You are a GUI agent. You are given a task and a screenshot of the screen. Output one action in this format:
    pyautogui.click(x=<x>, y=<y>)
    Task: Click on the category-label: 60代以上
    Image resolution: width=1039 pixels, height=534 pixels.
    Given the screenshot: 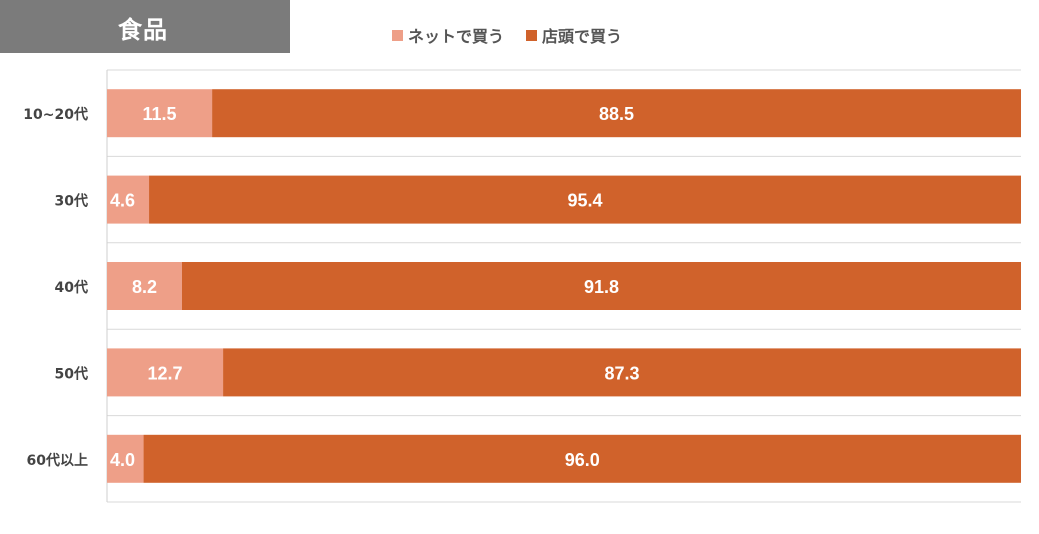 What is the action you would take?
    pyautogui.click(x=57, y=460)
    